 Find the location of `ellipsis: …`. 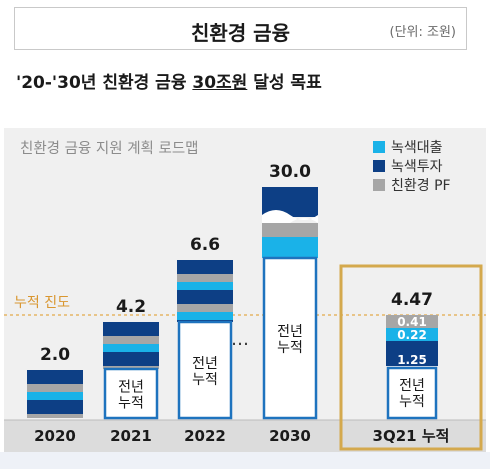

ellipsis: … is located at coordinates (240, 339).